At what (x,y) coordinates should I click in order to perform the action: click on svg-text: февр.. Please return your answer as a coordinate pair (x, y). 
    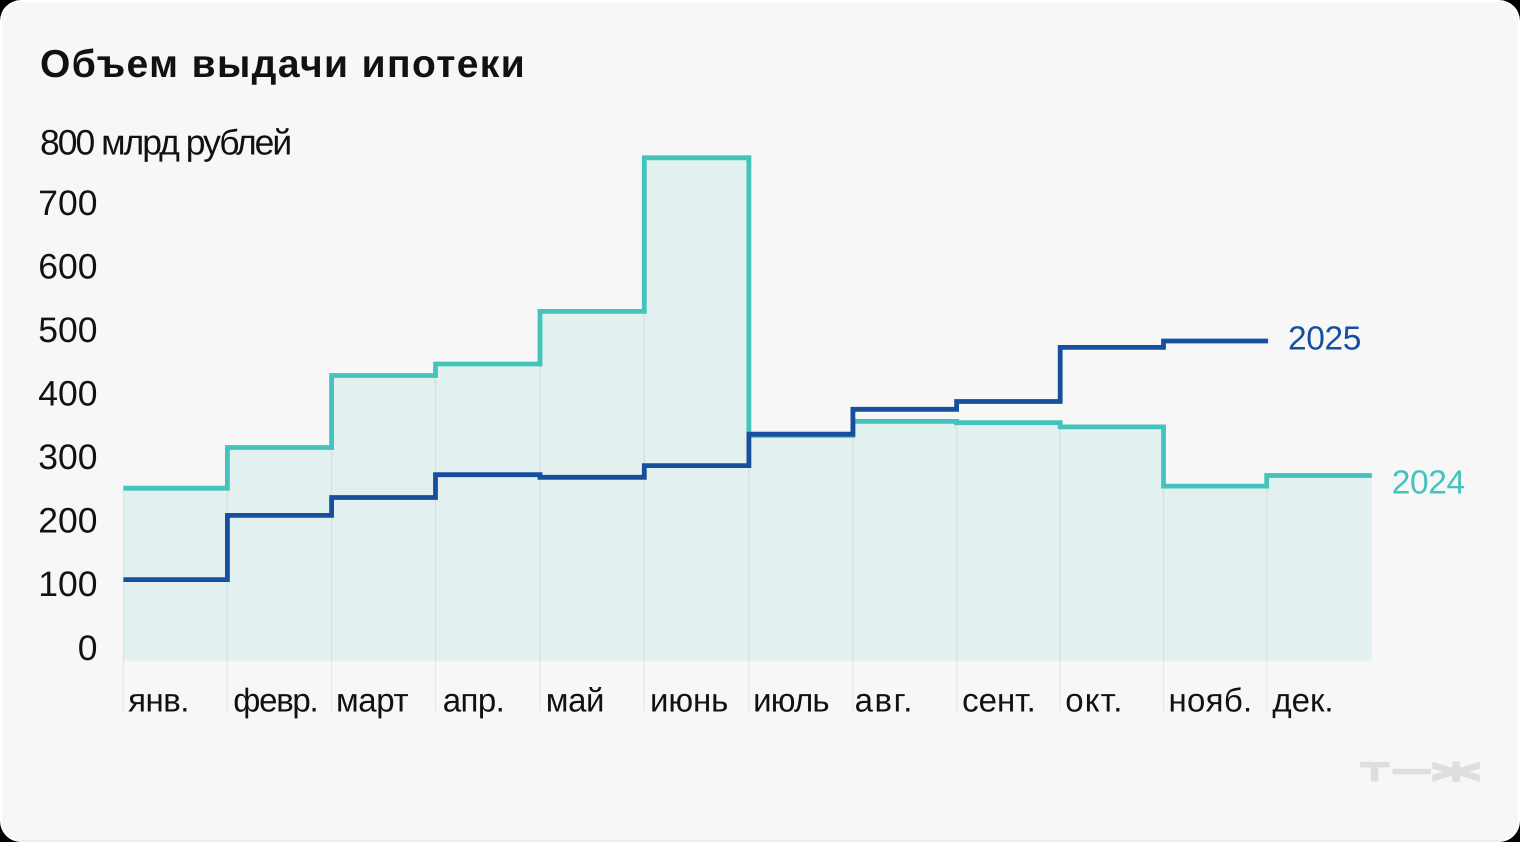
    Looking at the image, I should click on (275, 700).